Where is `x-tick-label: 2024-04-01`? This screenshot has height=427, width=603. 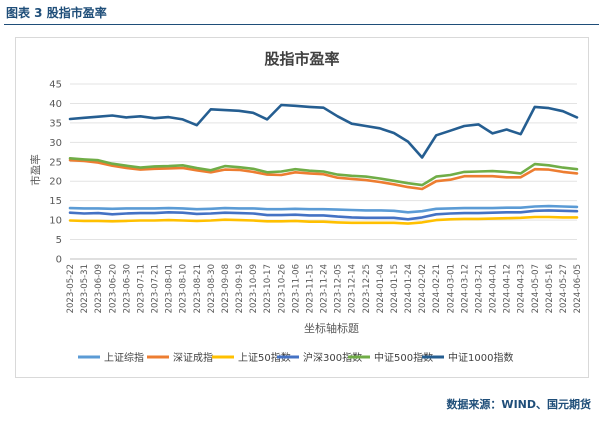
x-tick-label: 2024-04-01 is located at coordinates (494, 288).